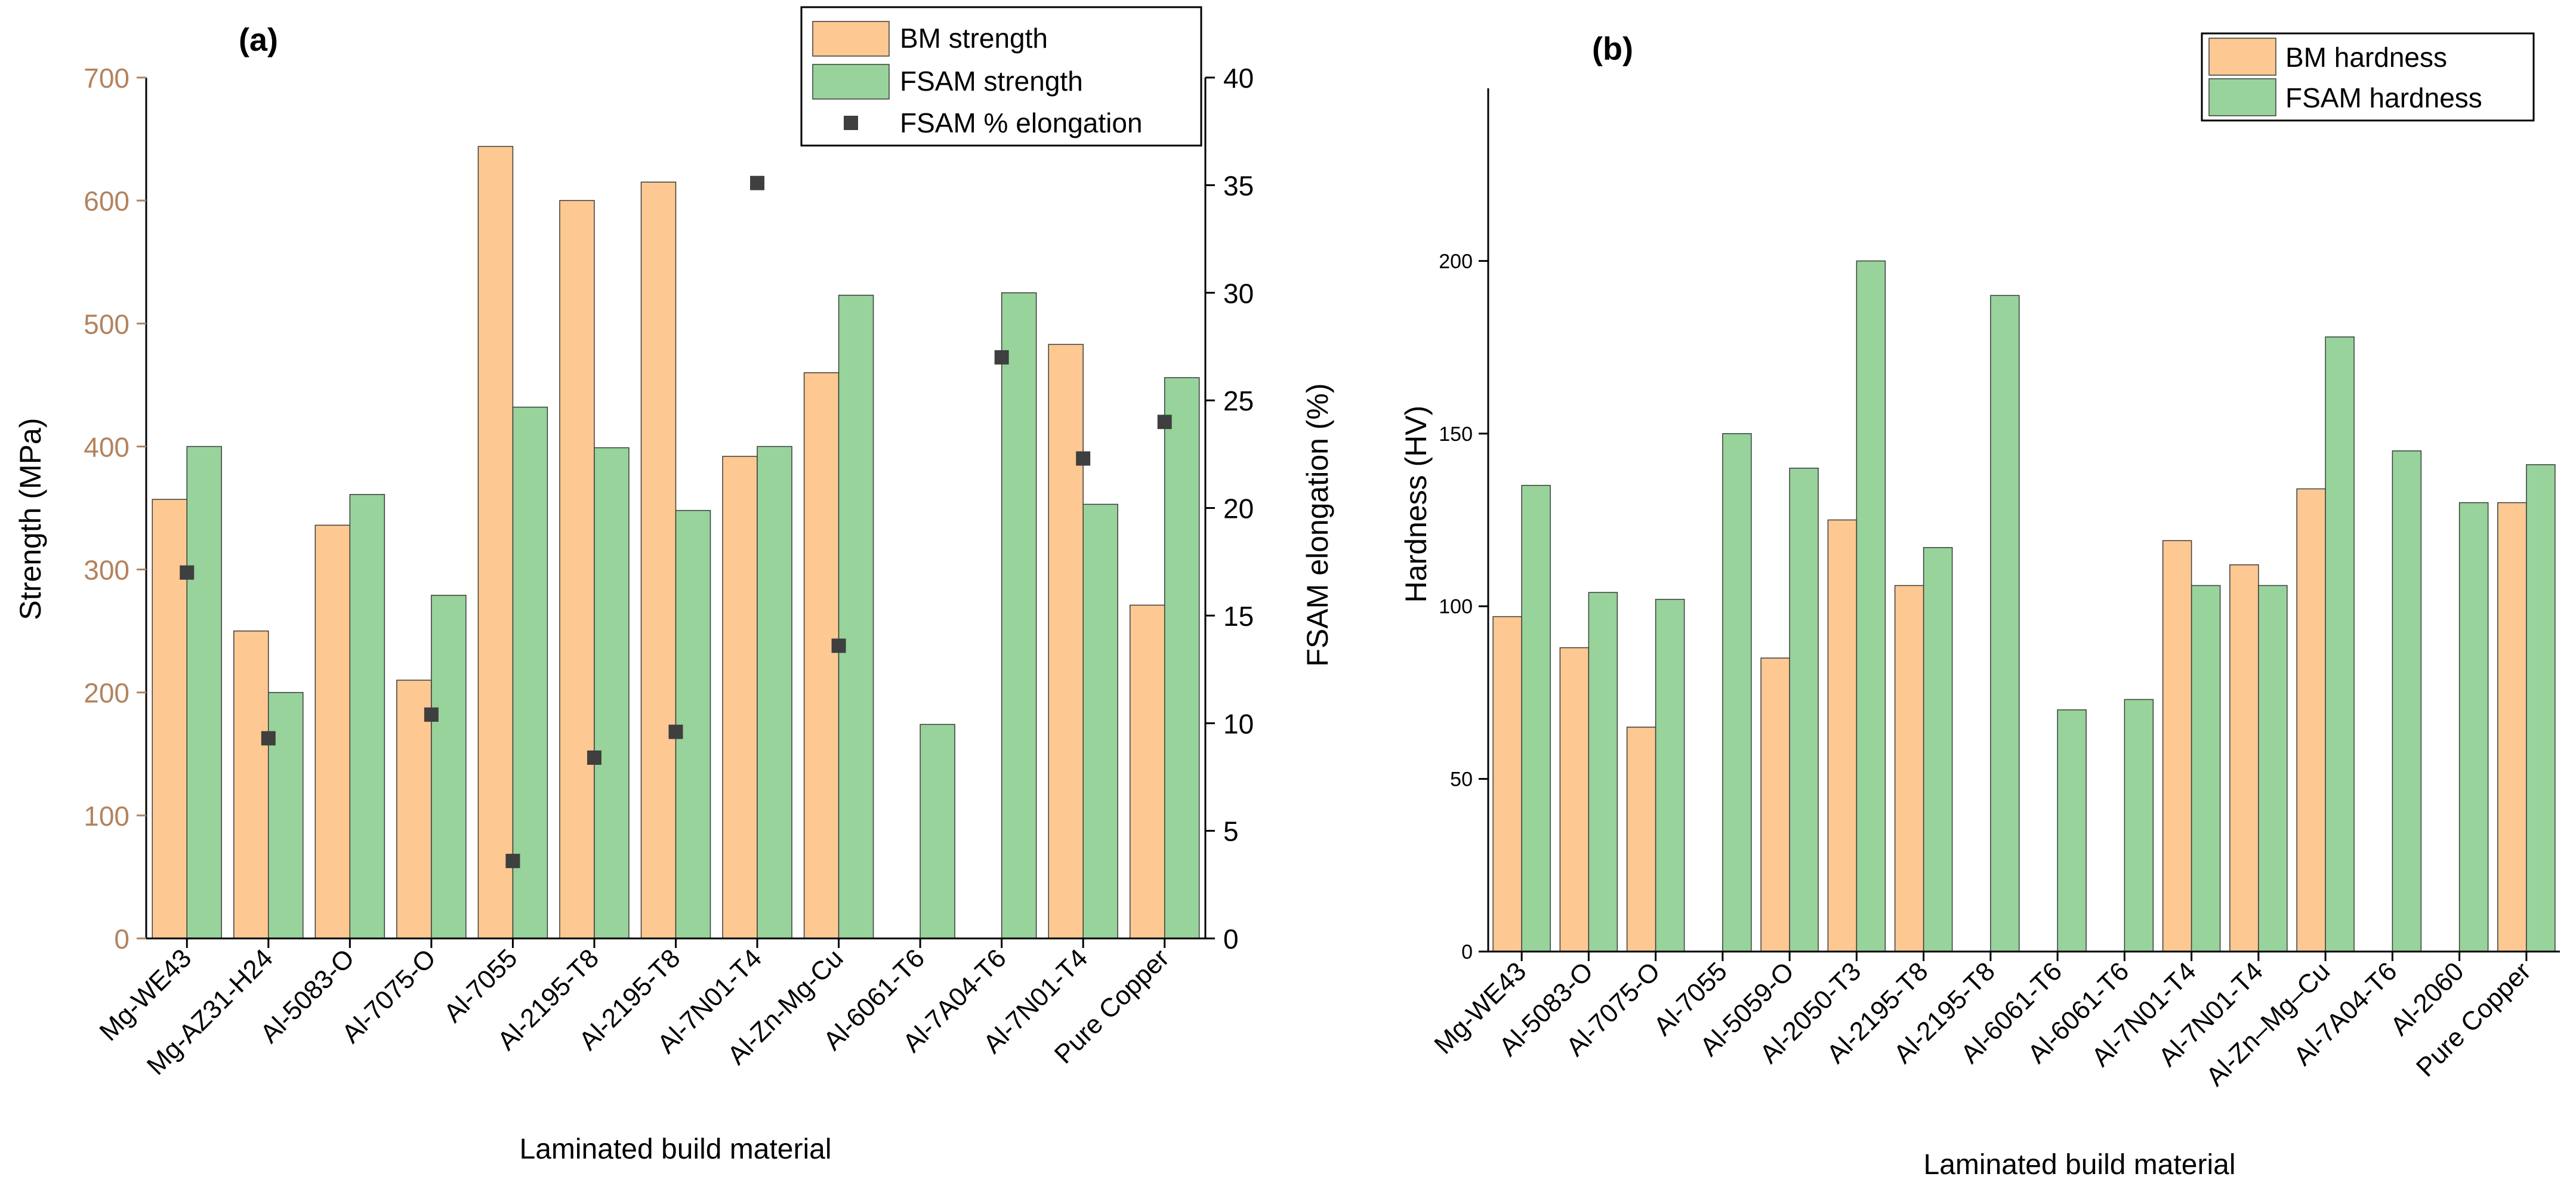  What do you see at coordinates (1456, 261) in the screenshot?
I see `hardness-y-tick-label: 200` at bounding box center [1456, 261].